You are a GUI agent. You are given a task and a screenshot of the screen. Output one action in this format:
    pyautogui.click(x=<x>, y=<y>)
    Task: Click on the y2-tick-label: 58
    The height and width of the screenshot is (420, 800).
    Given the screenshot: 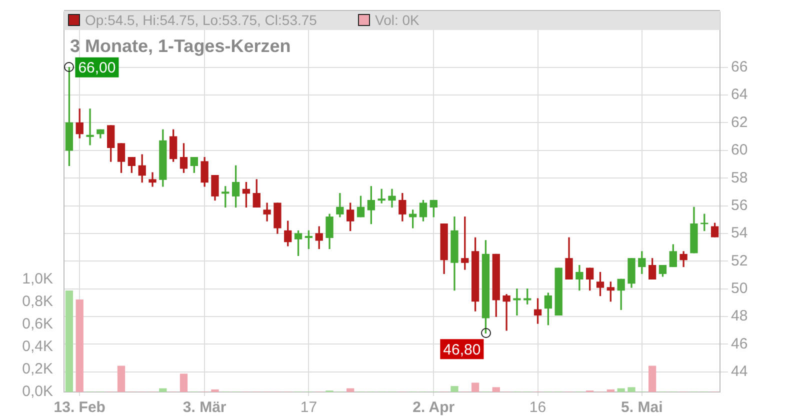 What is the action you would take?
    pyautogui.click(x=739, y=177)
    